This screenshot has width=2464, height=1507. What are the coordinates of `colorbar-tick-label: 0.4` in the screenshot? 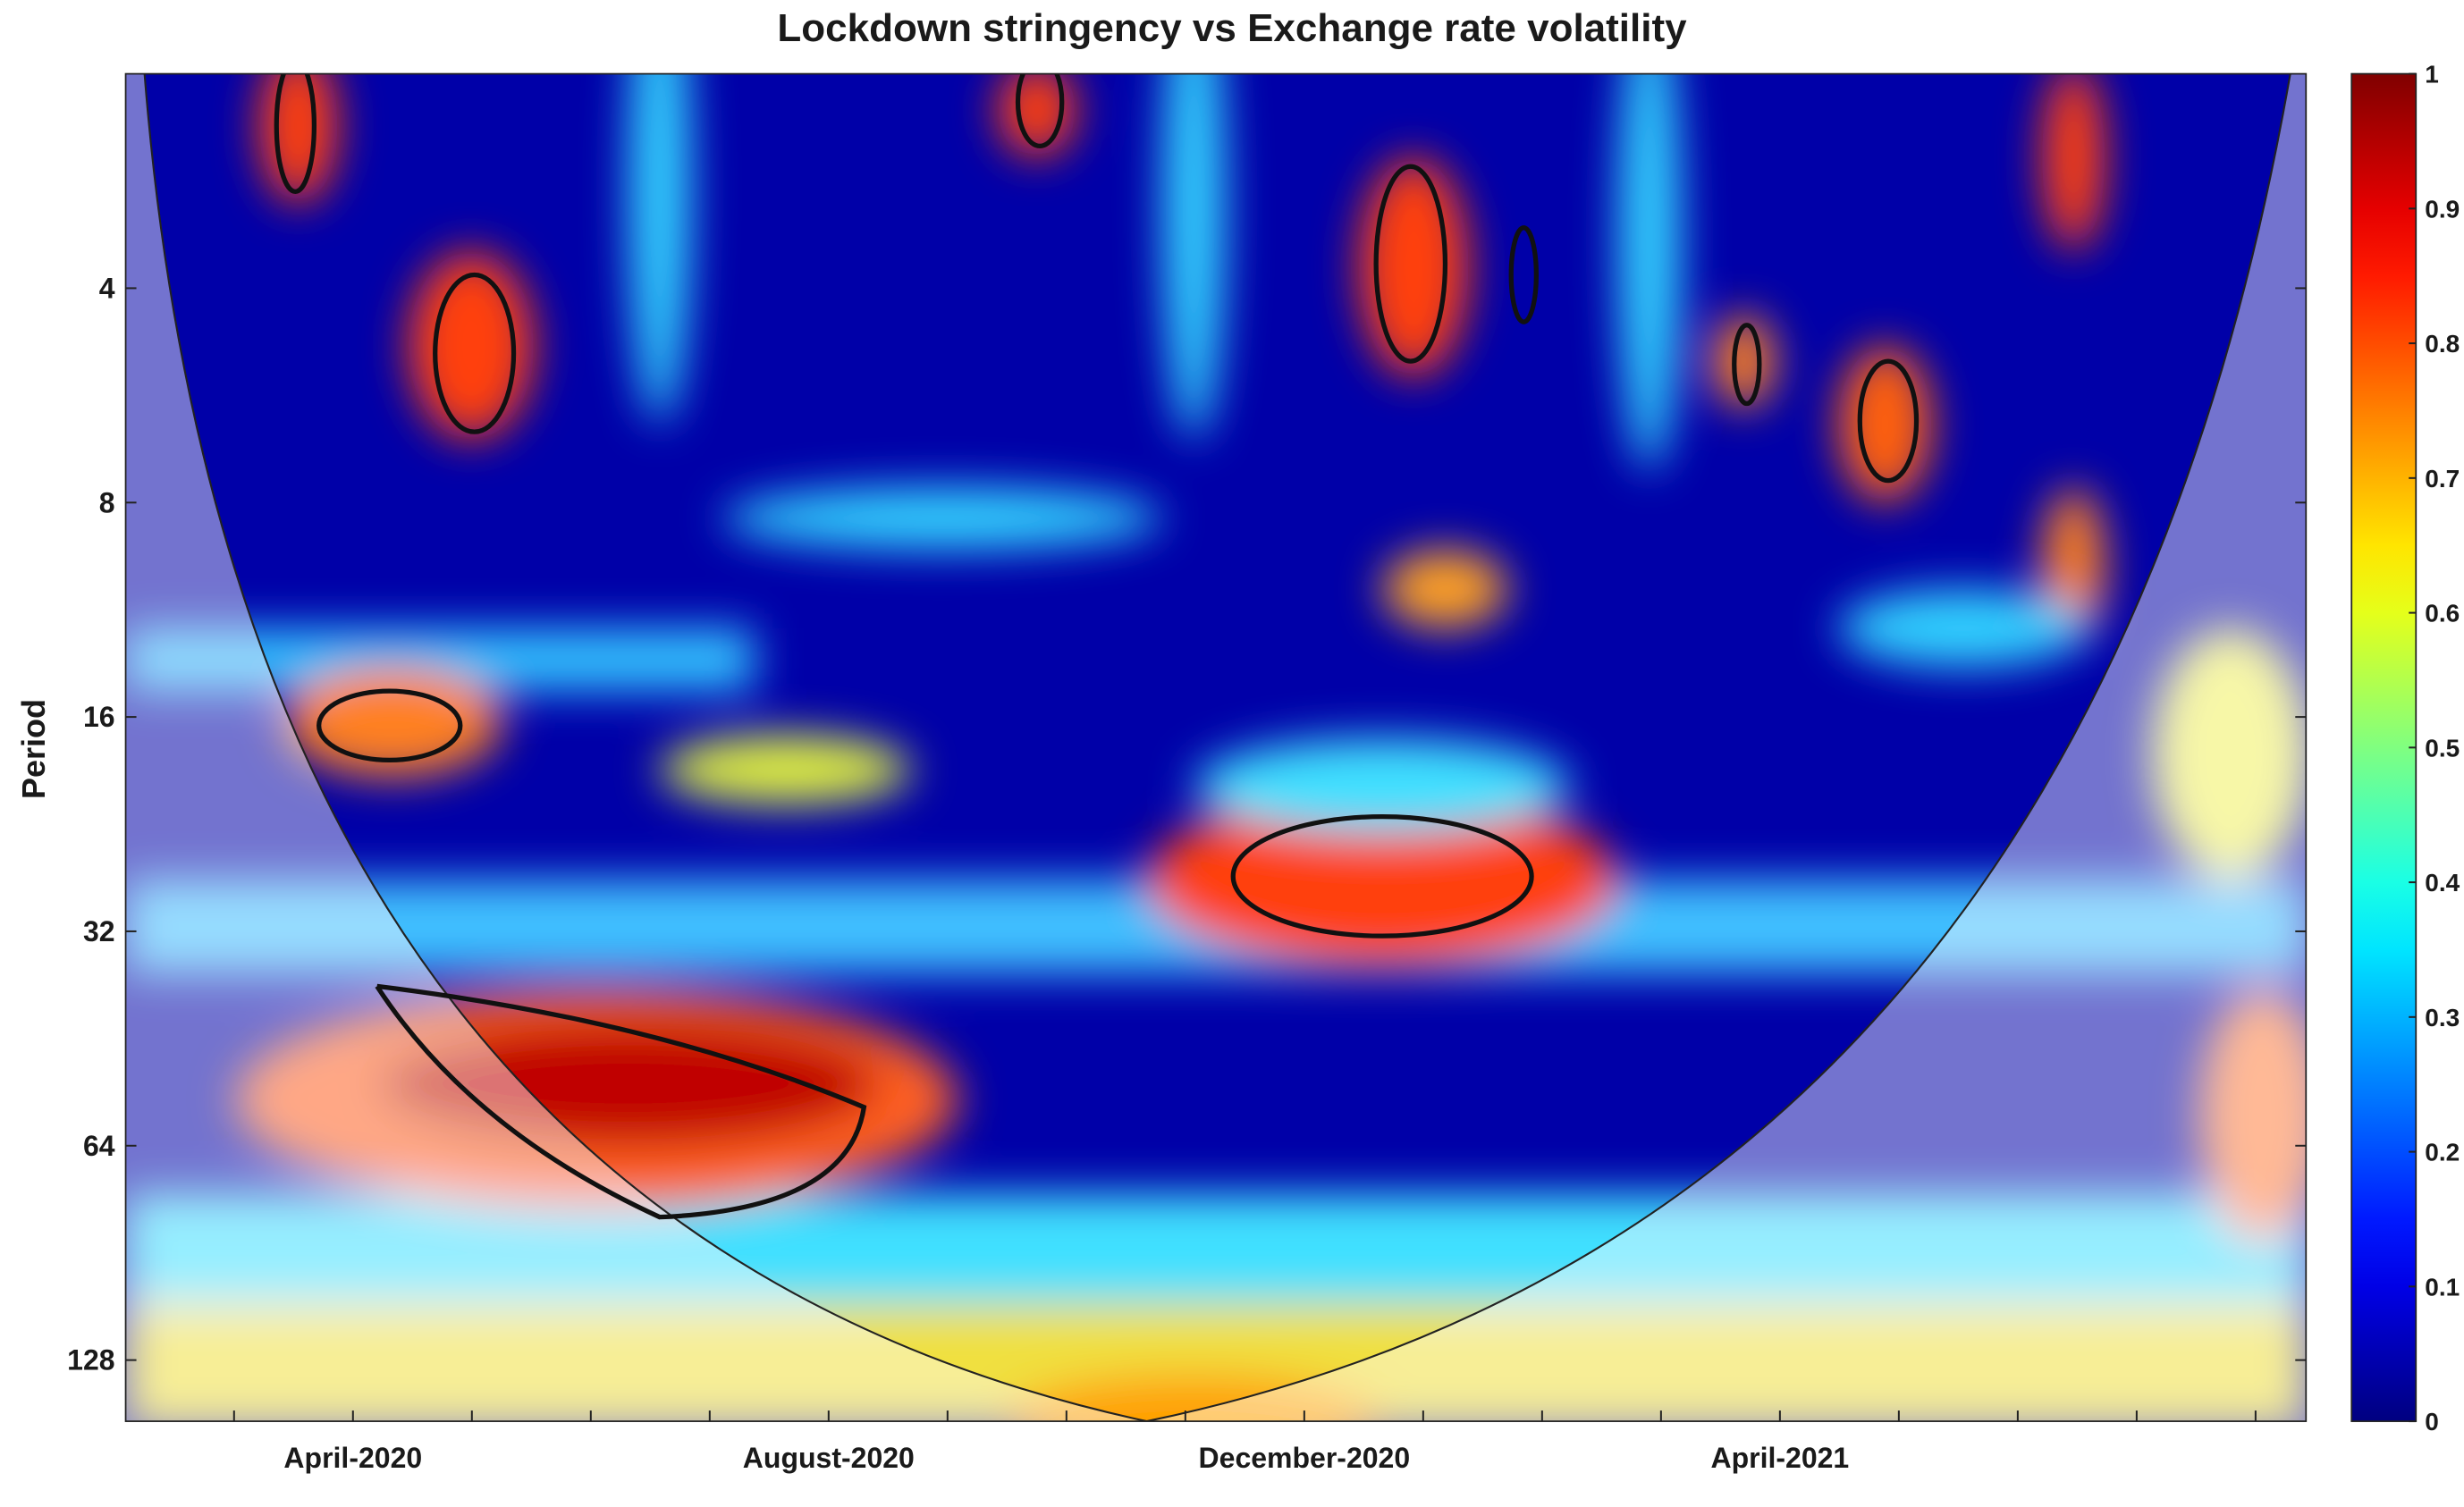 It's located at (2442, 883).